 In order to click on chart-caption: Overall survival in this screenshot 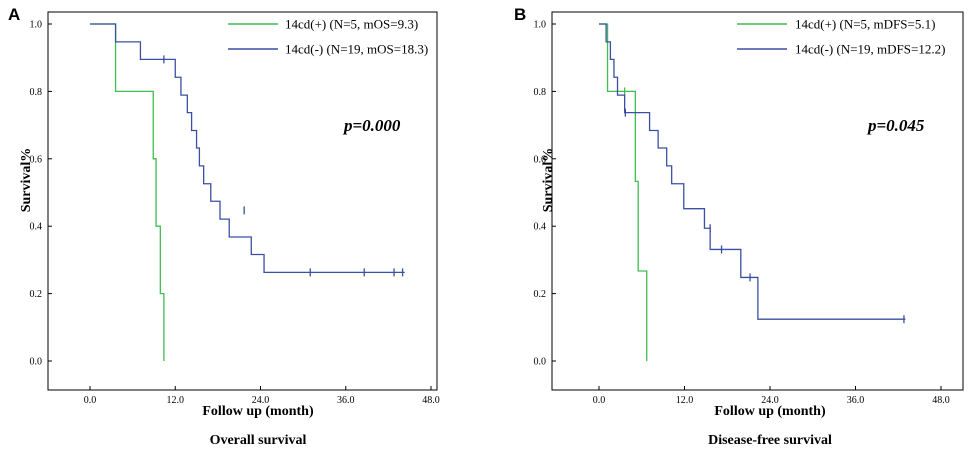, I will do `click(258, 440)`.